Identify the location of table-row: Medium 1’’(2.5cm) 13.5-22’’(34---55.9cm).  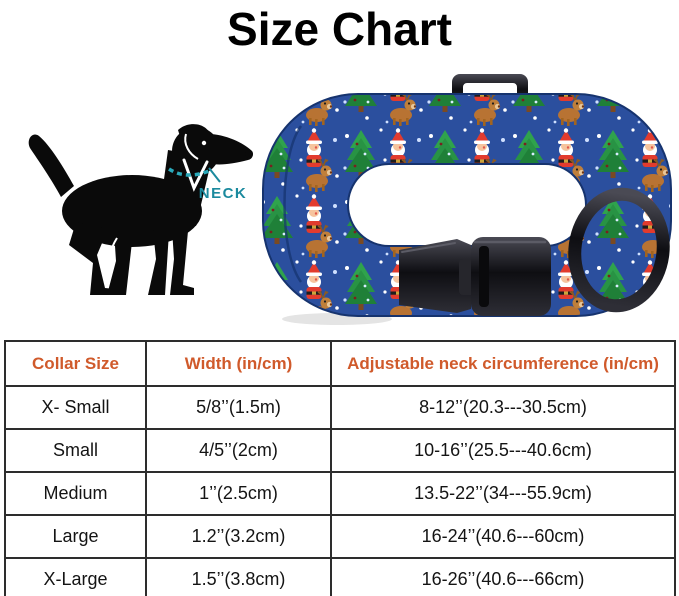
(340, 493).